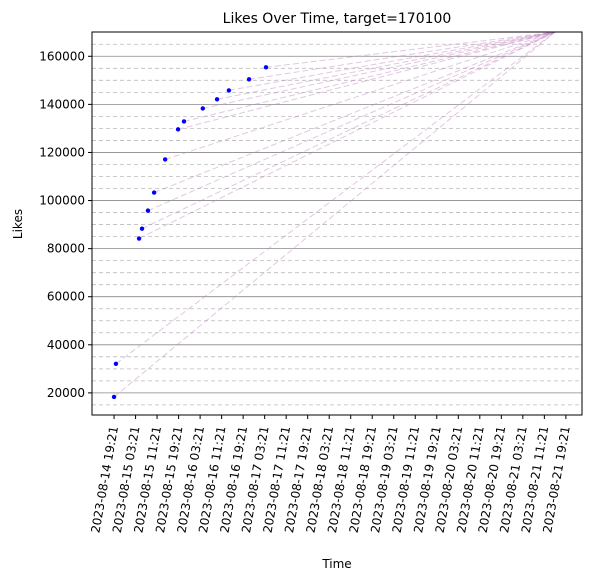  What do you see at coordinates (62, 56) in the screenshot?
I see `y-tick-label: 160000` at bounding box center [62, 56].